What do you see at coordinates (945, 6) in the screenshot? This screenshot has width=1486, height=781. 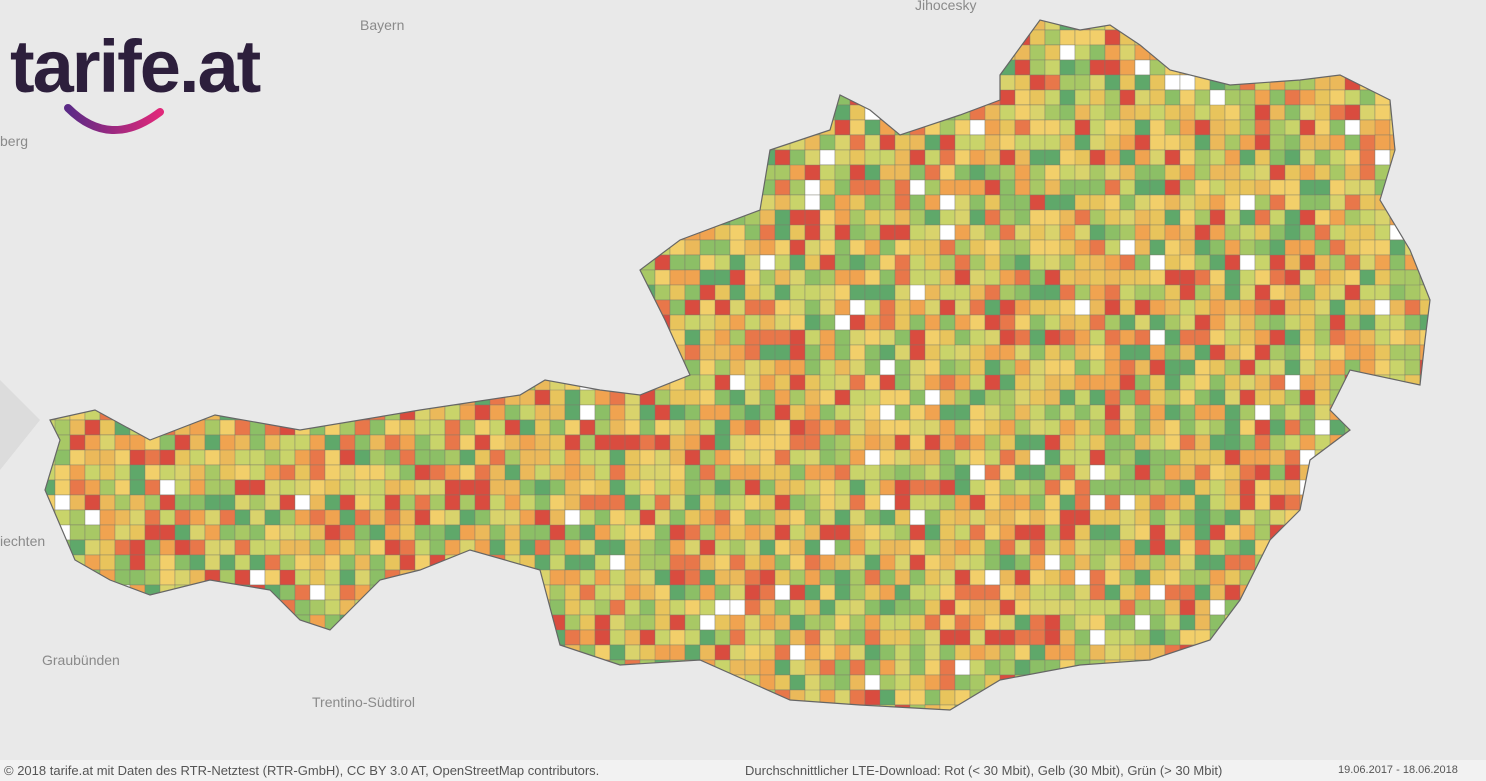 I see `region-label: Jihocesky` at bounding box center [945, 6].